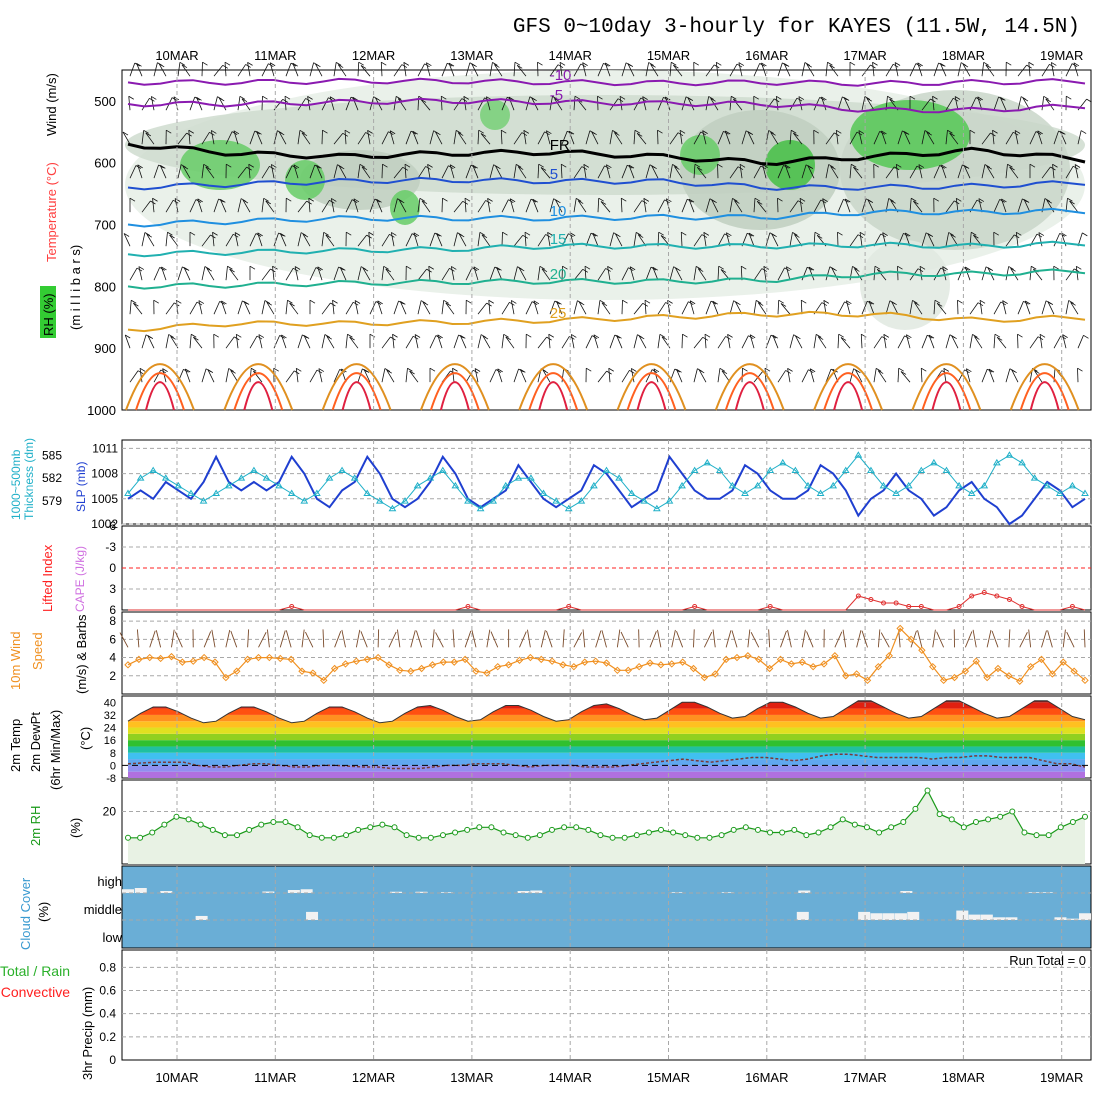 Image resolution: width=1100 pixels, height=1100 pixels. Describe the element at coordinates (52, 478) in the screenshot. I see `thickness-tick: 582` at that location.